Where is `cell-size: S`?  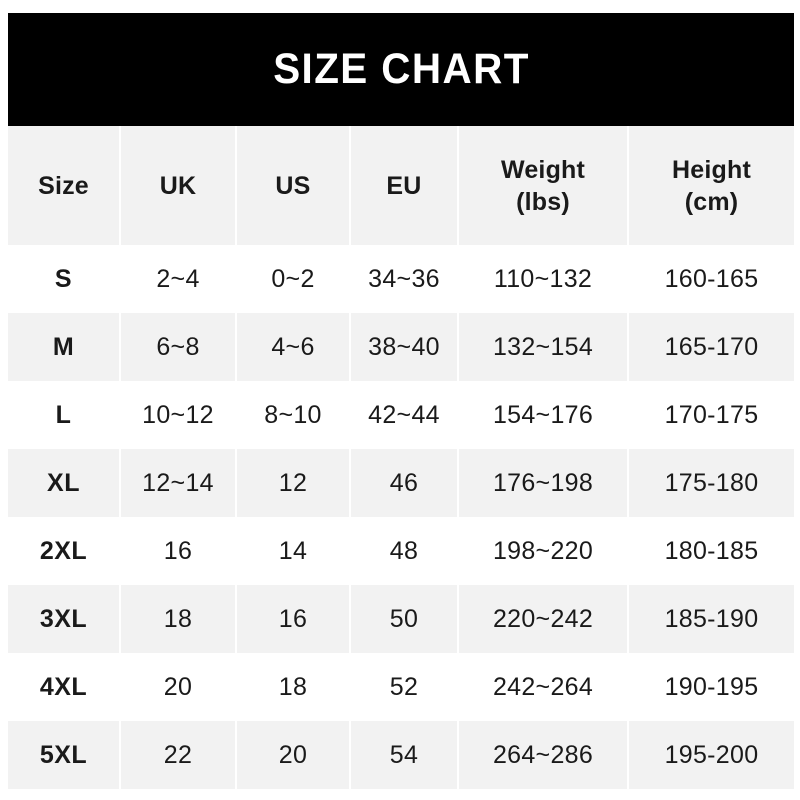
cell-size: S is located at coordinates (64, 279).